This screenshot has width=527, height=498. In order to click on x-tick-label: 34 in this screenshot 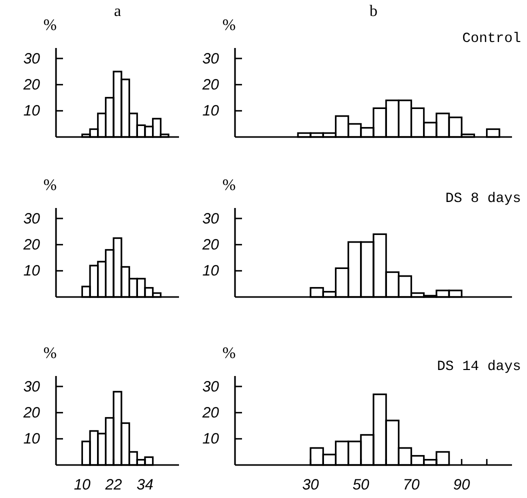, I will do `click(145, 485)`.